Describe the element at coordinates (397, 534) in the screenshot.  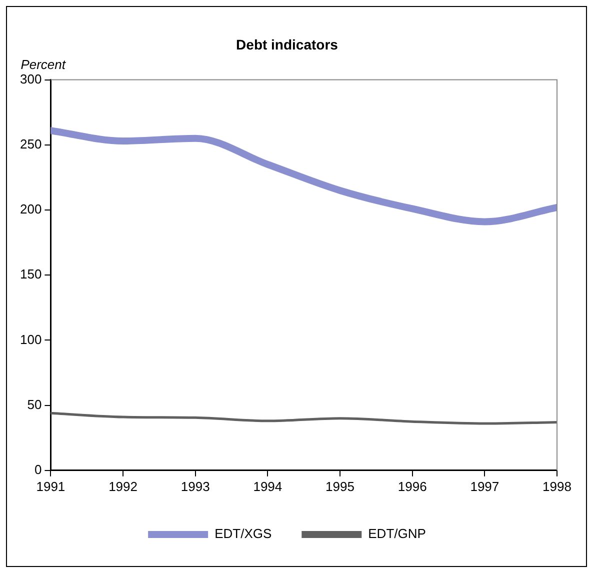
I see `legend-label: EDT/GNP` at that location.